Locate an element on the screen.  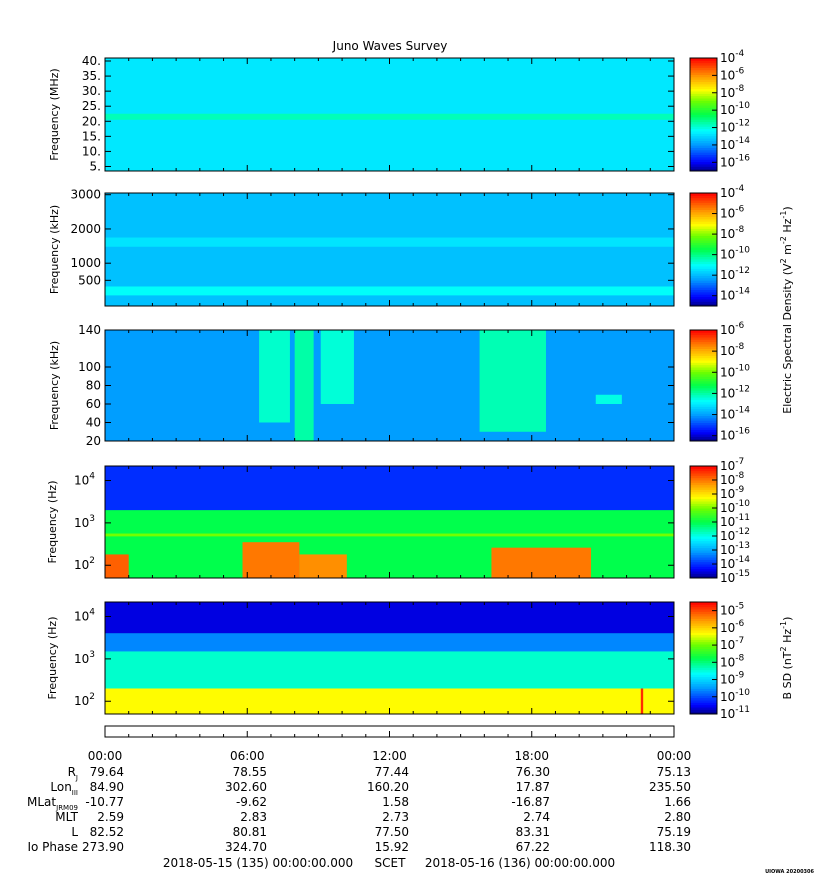
y-tick-label: 40 is located at coordinates (93, 423).